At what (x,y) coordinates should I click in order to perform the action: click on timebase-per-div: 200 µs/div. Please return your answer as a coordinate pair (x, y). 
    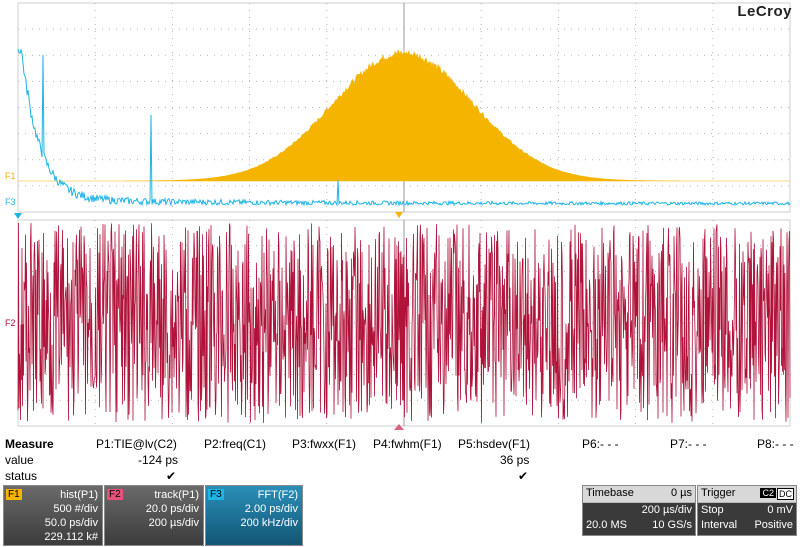
    Looking at the image, I should click on (666, 510).